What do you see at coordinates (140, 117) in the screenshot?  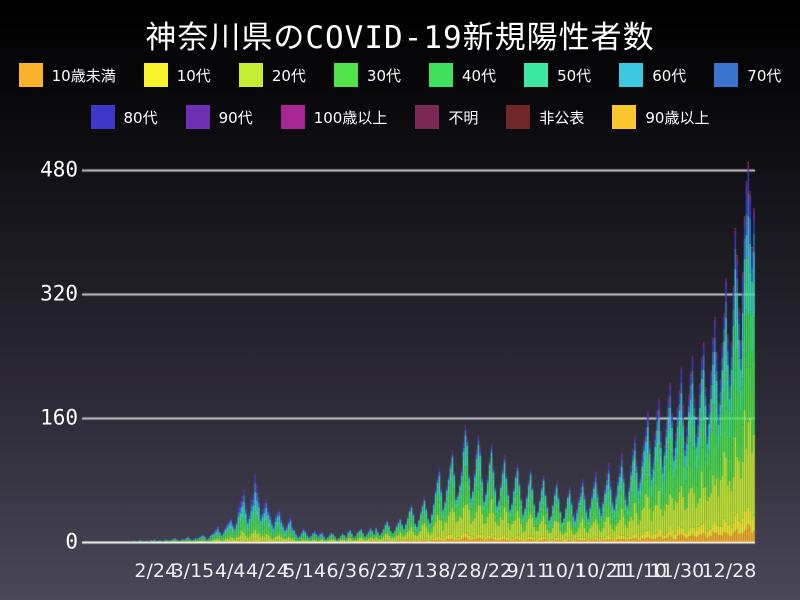 I see `legend-item-label: 80代` at bounding box center [140, 117].